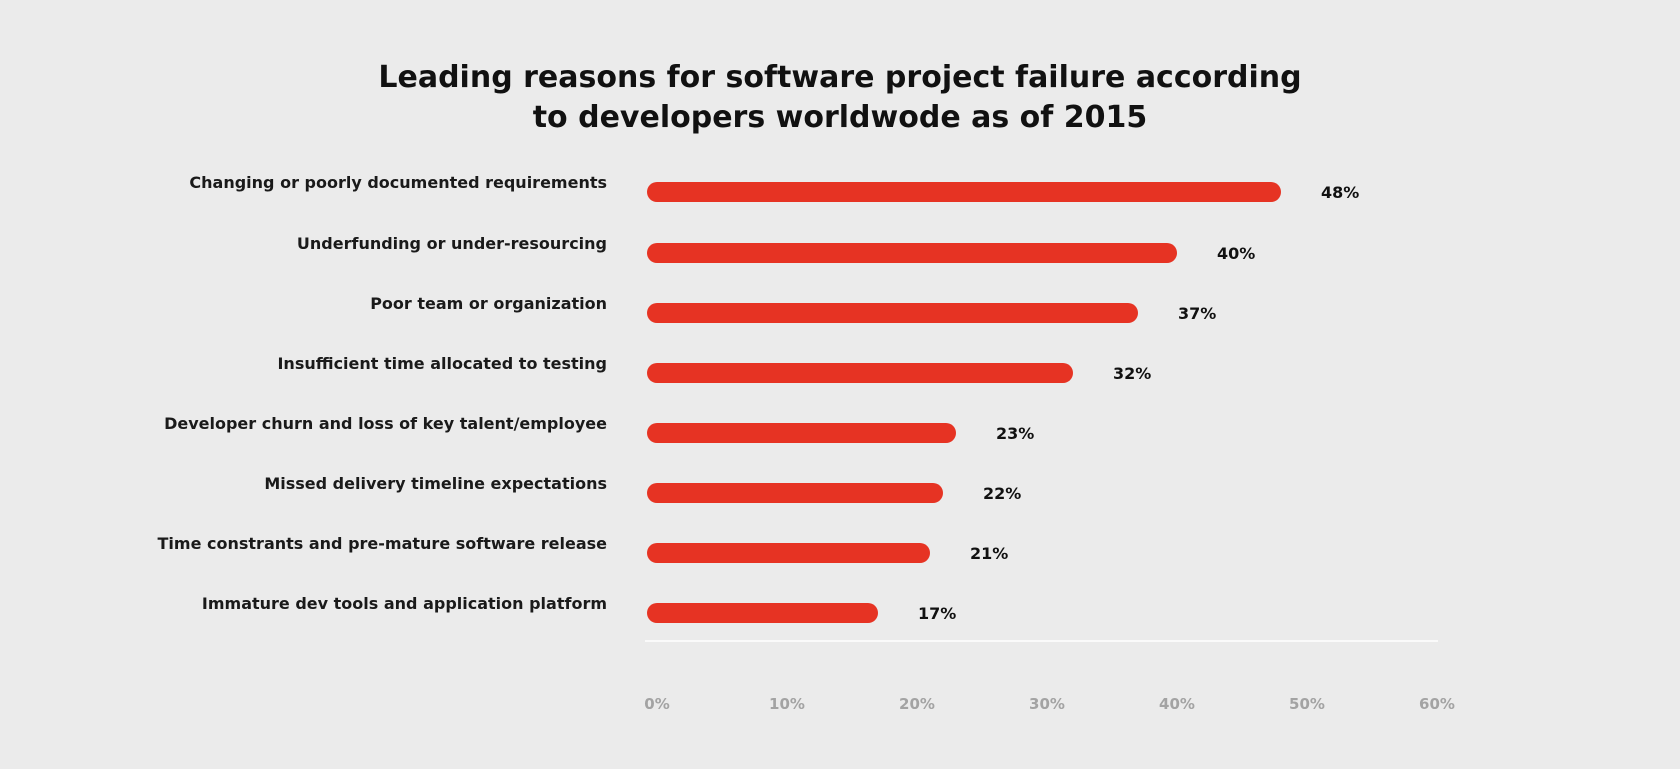 The image size is (1680, 769). I want to click on value-label: 23%, so click(1015, 433).